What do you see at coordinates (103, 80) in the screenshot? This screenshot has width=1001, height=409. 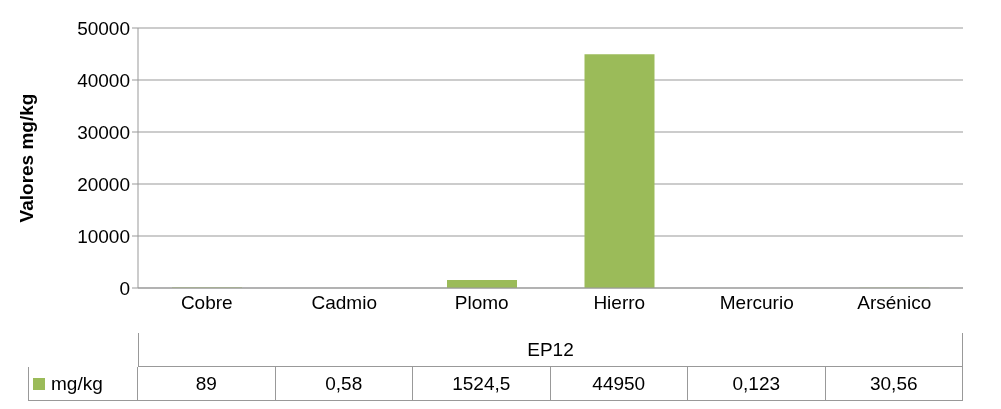 I see `y-tick-label: 40000` at bounding box center [103, 80].